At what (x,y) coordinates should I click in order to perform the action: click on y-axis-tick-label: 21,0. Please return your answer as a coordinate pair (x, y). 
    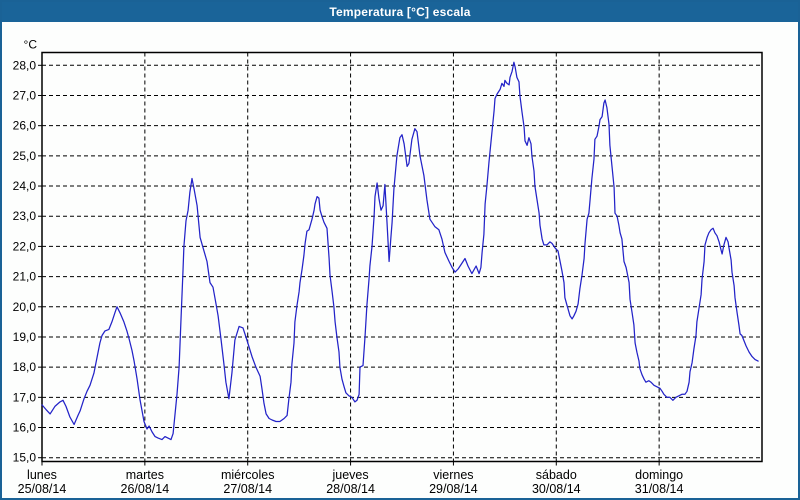
    Looking at the image, I should click on (25, 277).